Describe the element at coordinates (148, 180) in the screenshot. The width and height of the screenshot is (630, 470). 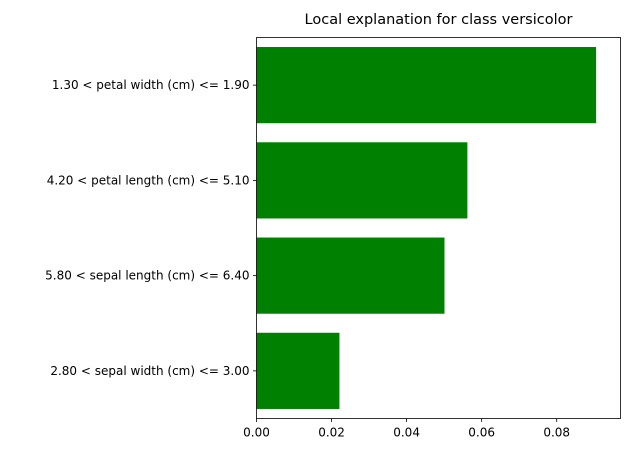
I see `y-tick-label: 4.20 < petal length (cm) <= 5.10` at that location.